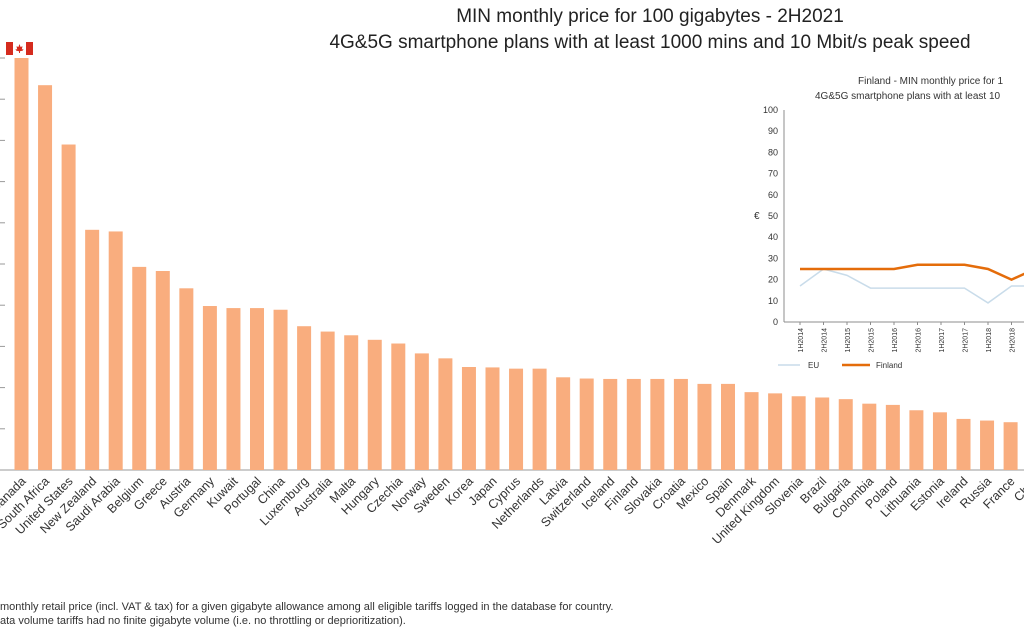  I want to click on bar-france, so click(1010, 446).